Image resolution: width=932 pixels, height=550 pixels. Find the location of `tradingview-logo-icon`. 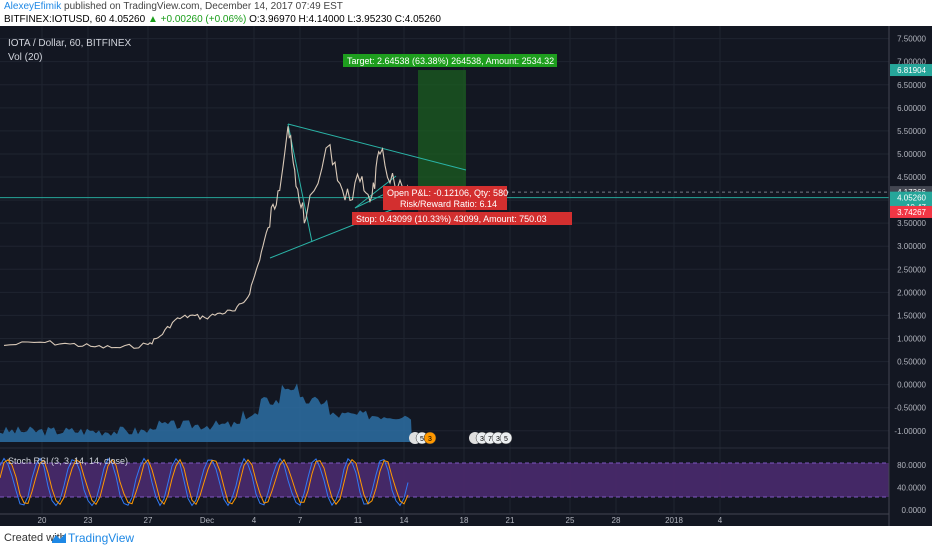

tradingview-logo-icon is located at coordinates (59, 538).